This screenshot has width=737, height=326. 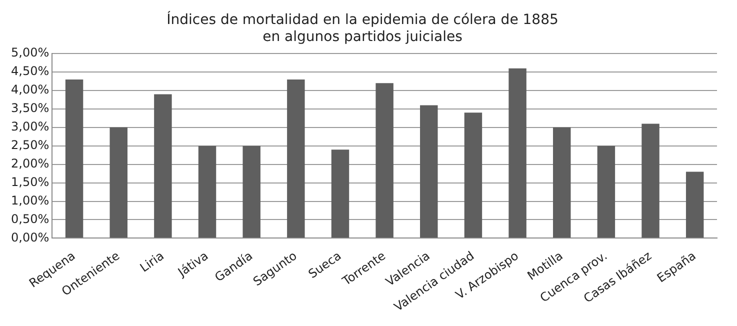 I want to click on x-tick-label: Liria, so click(x=151, y=261).